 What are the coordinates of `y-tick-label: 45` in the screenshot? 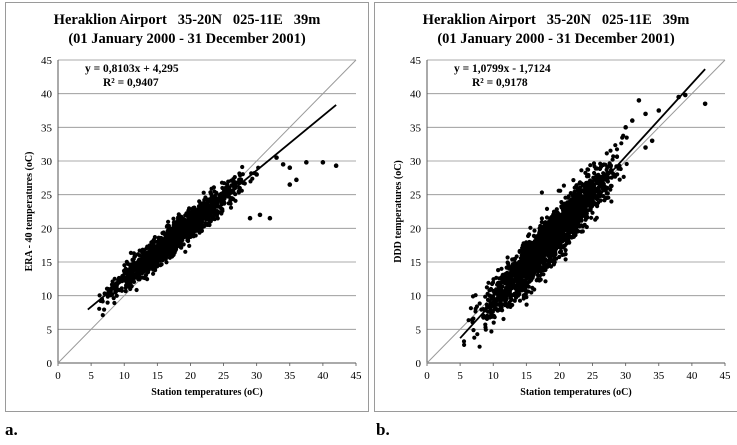 It's located at (416, 61).